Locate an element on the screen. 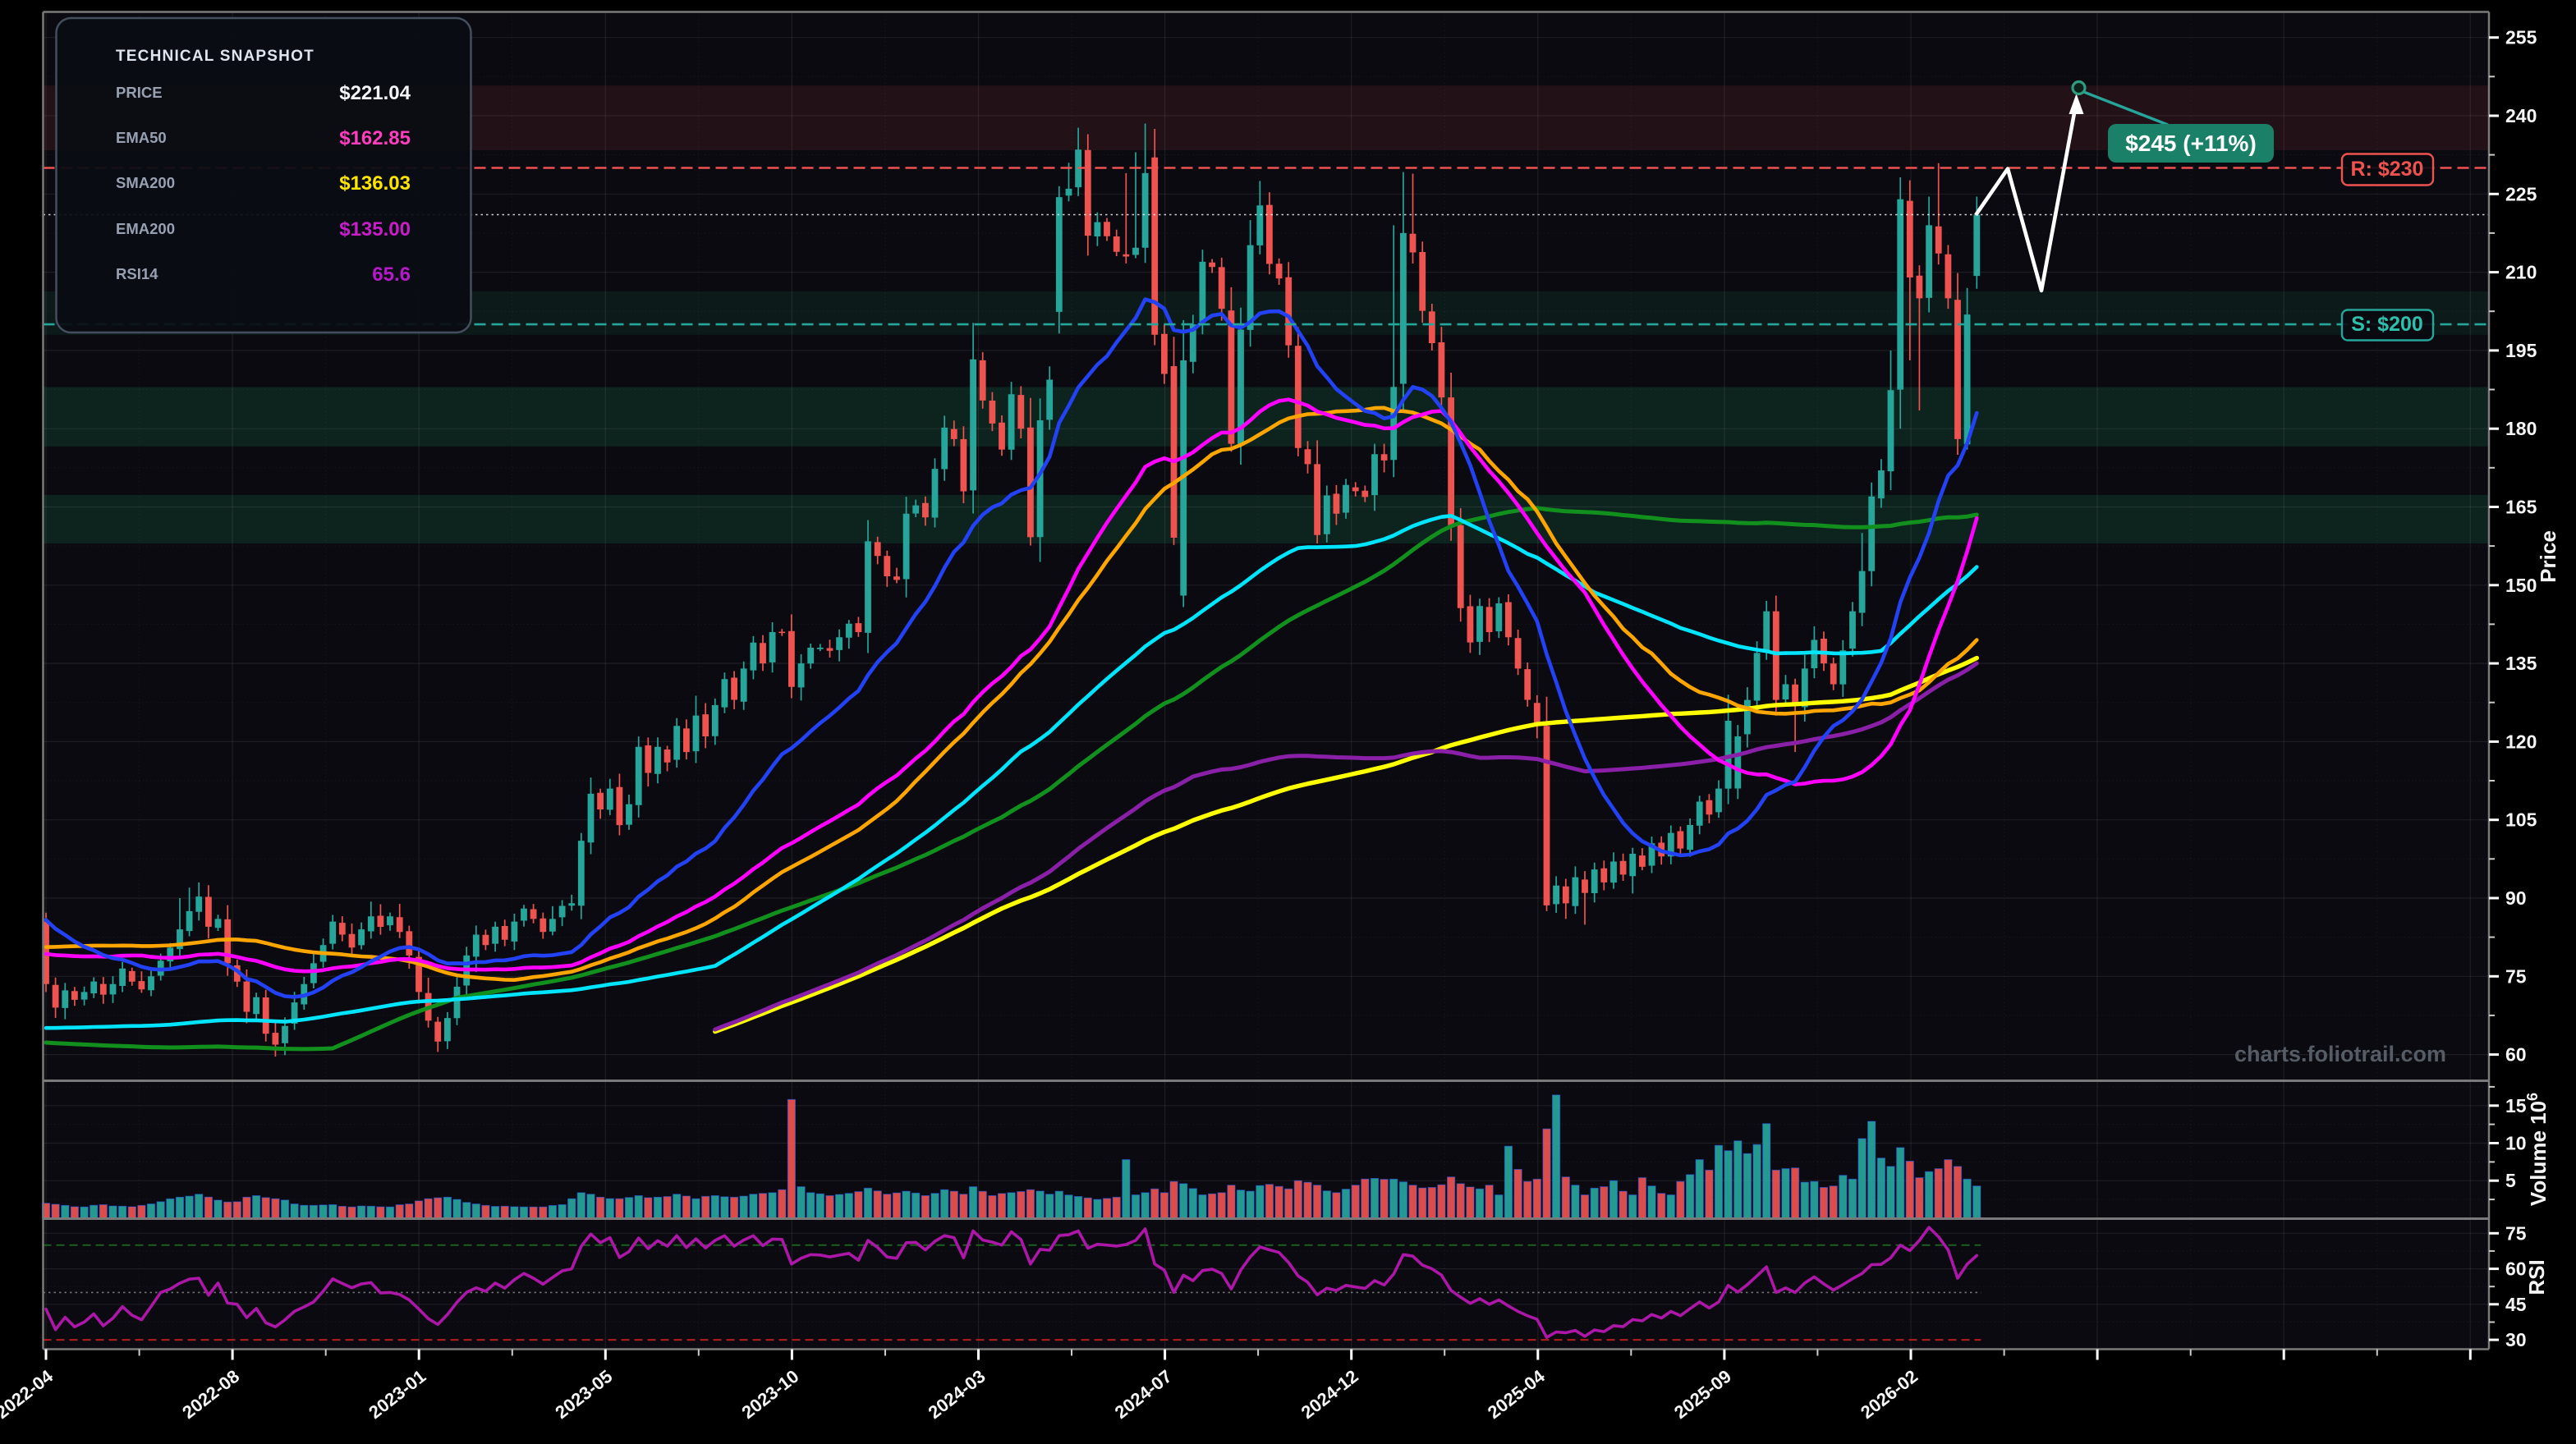  svg-text: 5 is located at coordinates (2510, 1180).